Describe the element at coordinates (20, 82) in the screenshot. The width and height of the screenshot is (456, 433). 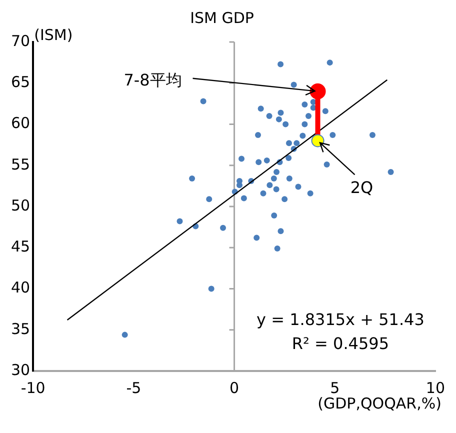
I see `y-tick-label: 65` at that location.